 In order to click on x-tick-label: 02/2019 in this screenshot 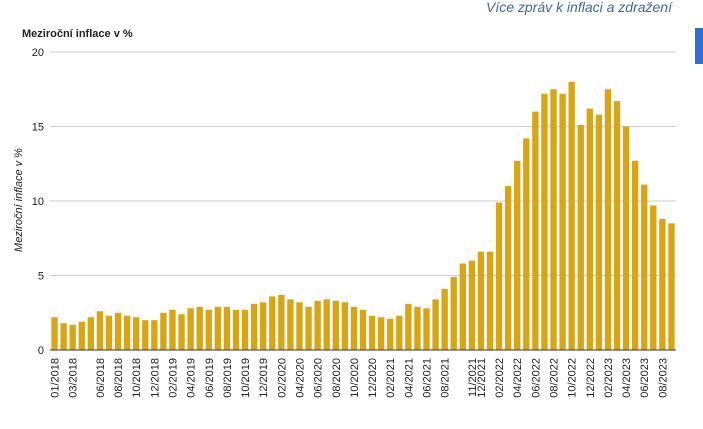, I will do `click(173, 378)`.